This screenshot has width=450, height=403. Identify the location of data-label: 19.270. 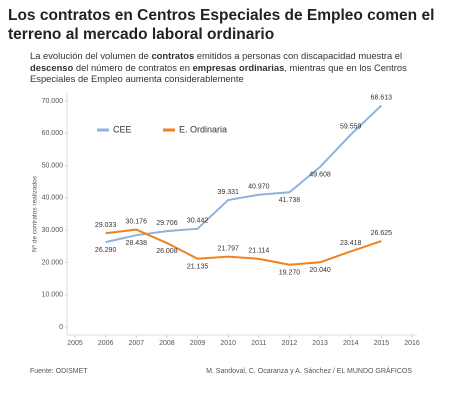
(290, 273).